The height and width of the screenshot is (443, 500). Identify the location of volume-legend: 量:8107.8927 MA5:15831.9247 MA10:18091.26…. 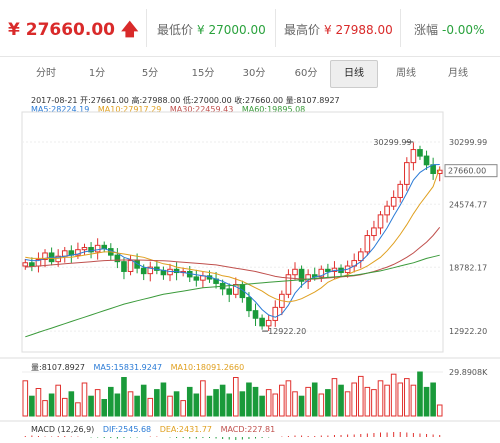
(140, 367).